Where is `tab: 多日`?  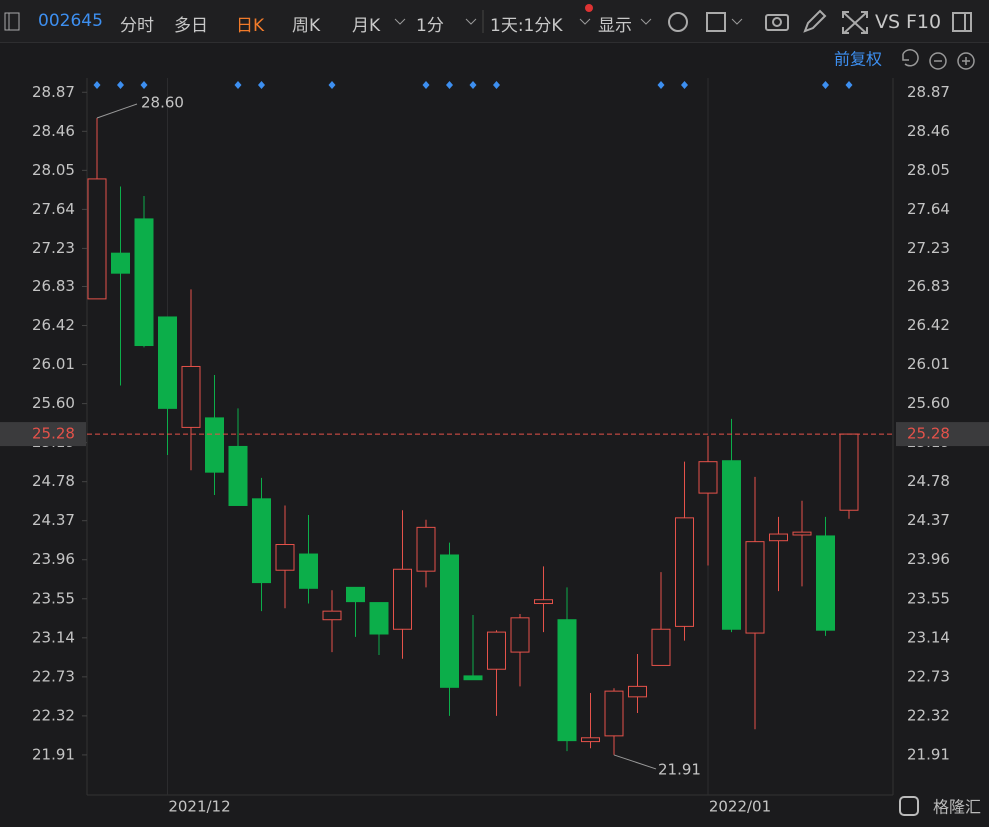
tab: 多日 is located at coordinates (191, 26).